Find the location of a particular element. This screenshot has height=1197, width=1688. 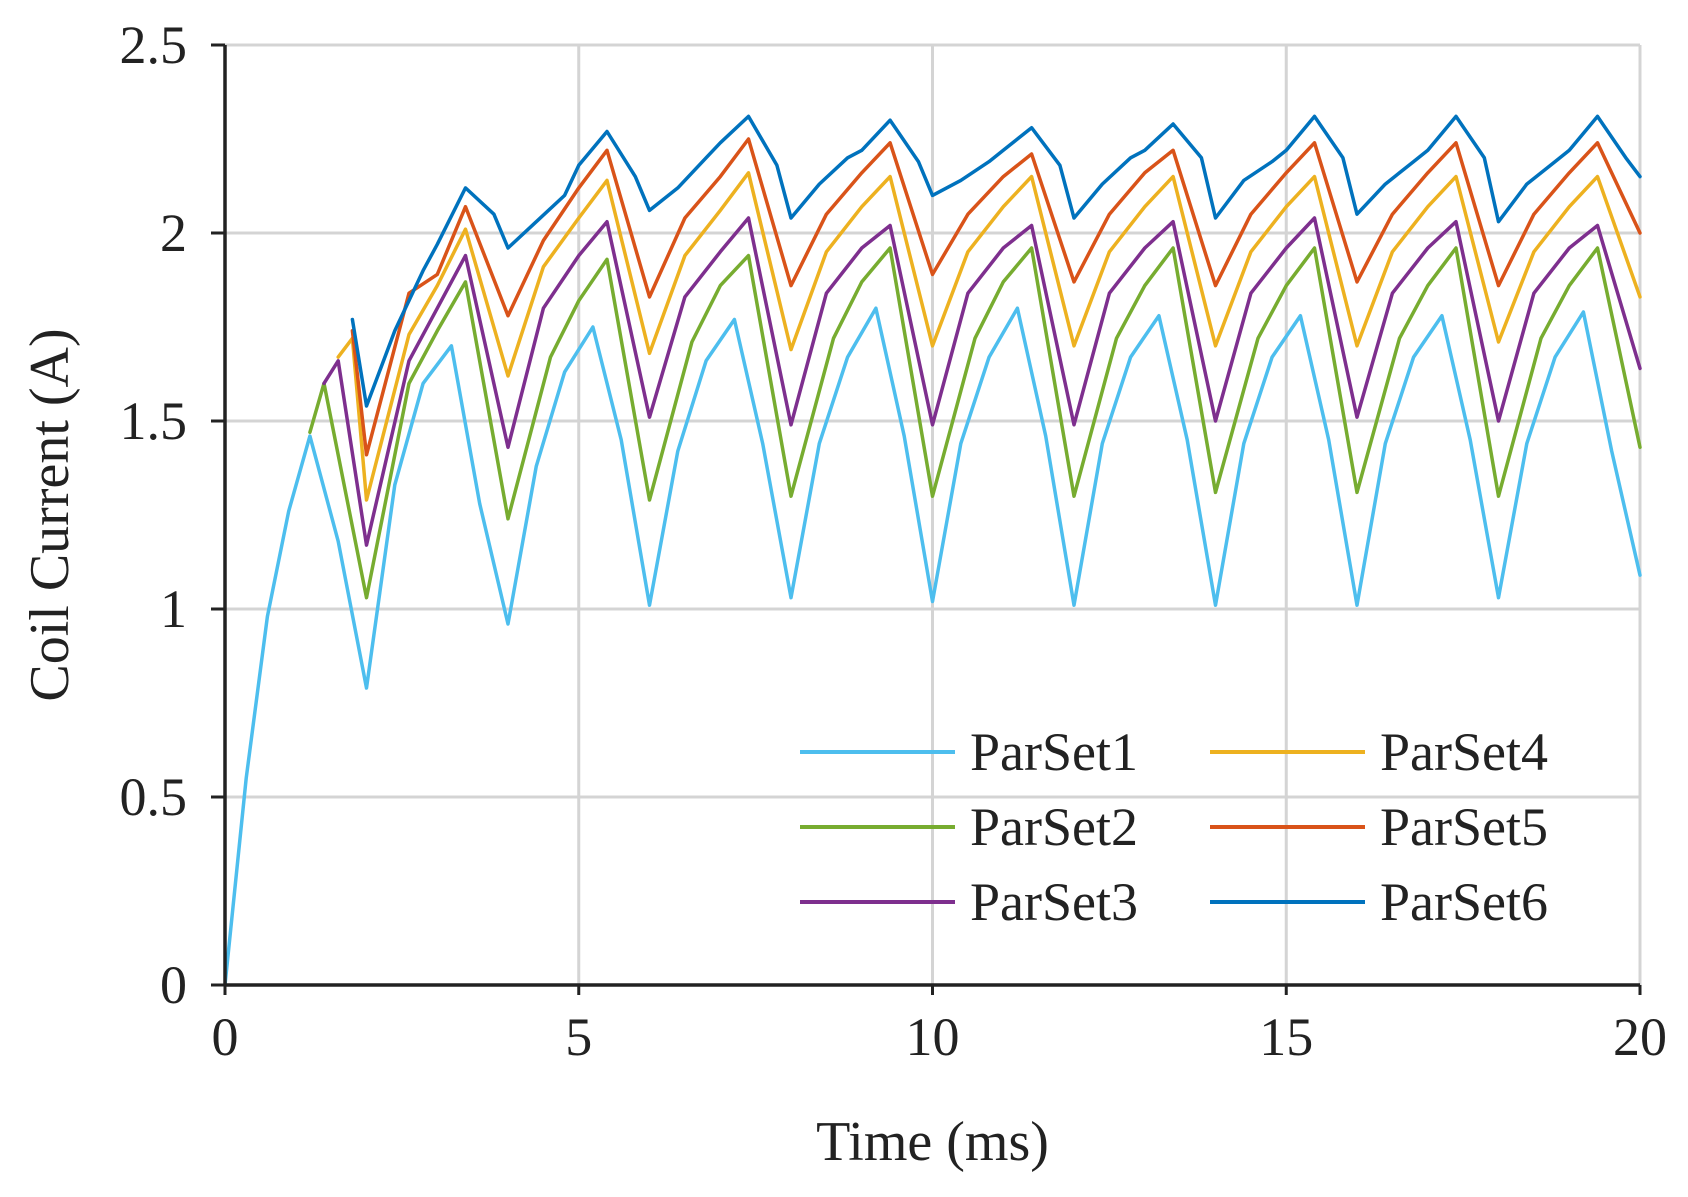

y-tick-label-1: 1 is located at coordinates (173, 609).